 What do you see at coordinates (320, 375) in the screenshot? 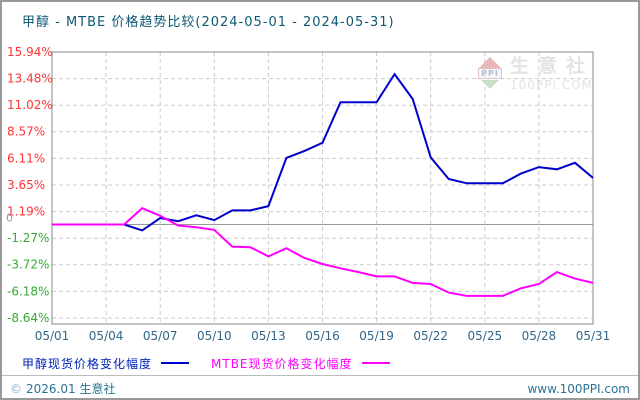
I see `footer-divider` at bounding box center [320, 375].